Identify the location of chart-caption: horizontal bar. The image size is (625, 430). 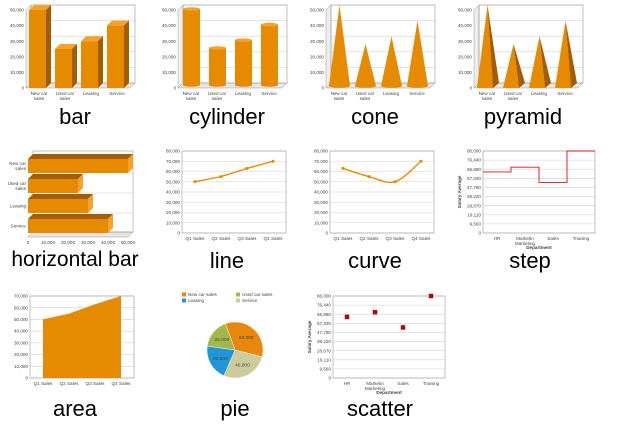
(75, 259).